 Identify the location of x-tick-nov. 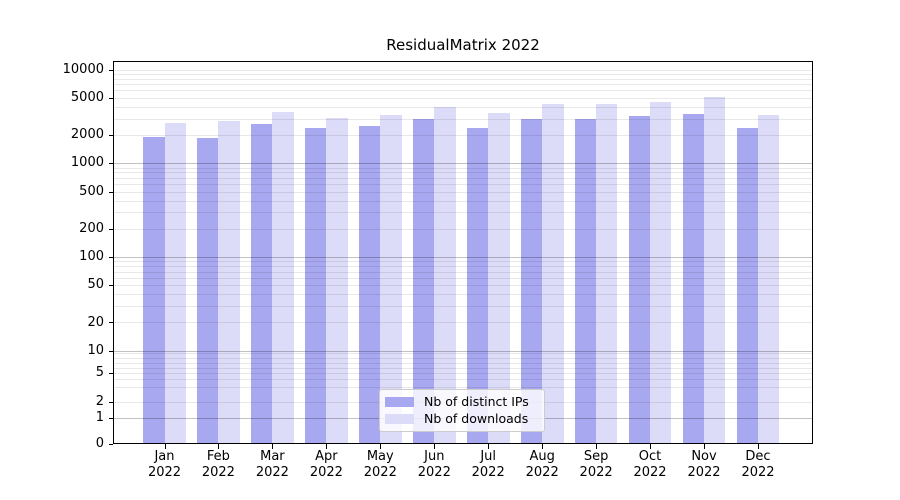
(704, 446).